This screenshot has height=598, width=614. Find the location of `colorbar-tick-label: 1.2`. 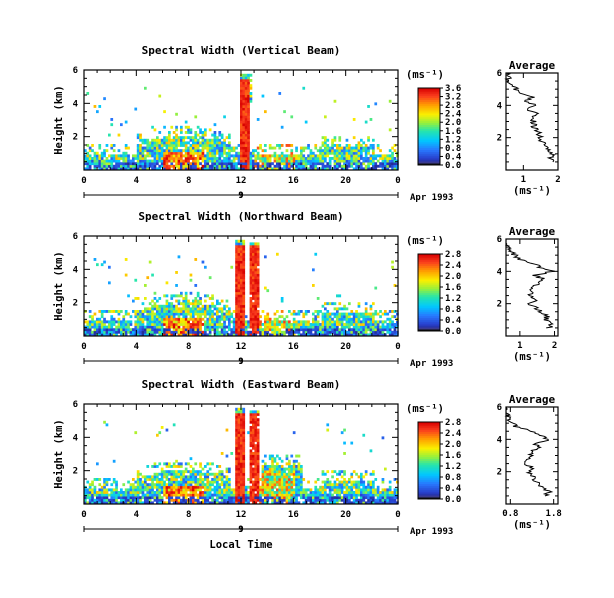

colorbar-tick-label: 1.2 is located at coordinates (453, 299).